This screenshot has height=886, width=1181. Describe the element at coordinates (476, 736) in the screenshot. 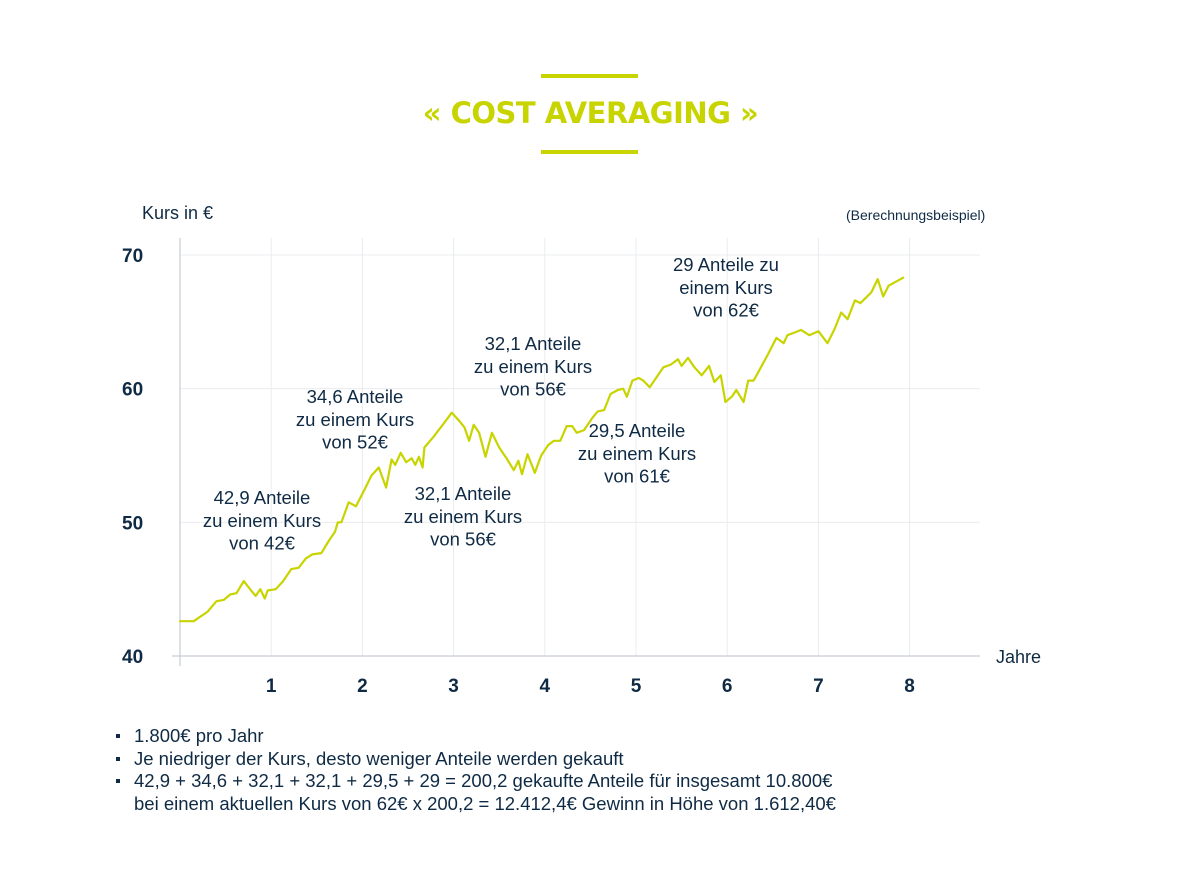

I see `bullet-item: 1.800€ pro Jahr` at that location.